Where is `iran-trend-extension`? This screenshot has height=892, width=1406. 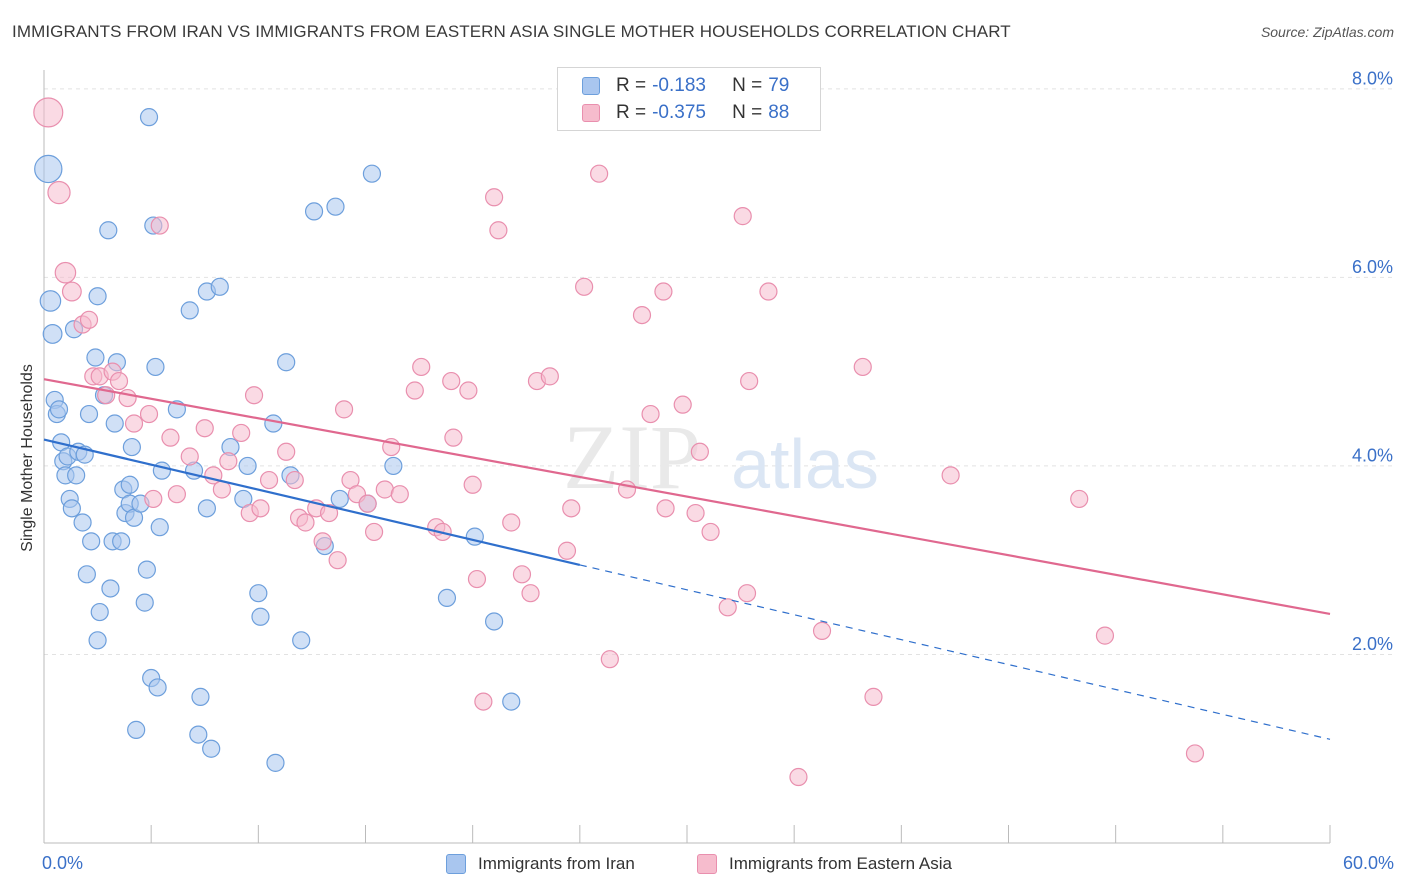
iran-trend-extension is located at coordinates (955, 652).